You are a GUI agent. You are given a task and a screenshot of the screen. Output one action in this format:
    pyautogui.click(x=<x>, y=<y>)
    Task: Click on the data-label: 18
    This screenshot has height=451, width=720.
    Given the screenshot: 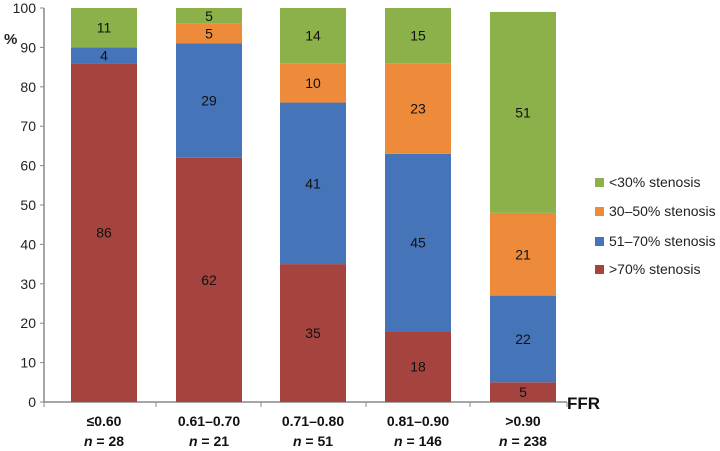 What is the action you would take?
    pyautogui.click(x=418, y=367)
    